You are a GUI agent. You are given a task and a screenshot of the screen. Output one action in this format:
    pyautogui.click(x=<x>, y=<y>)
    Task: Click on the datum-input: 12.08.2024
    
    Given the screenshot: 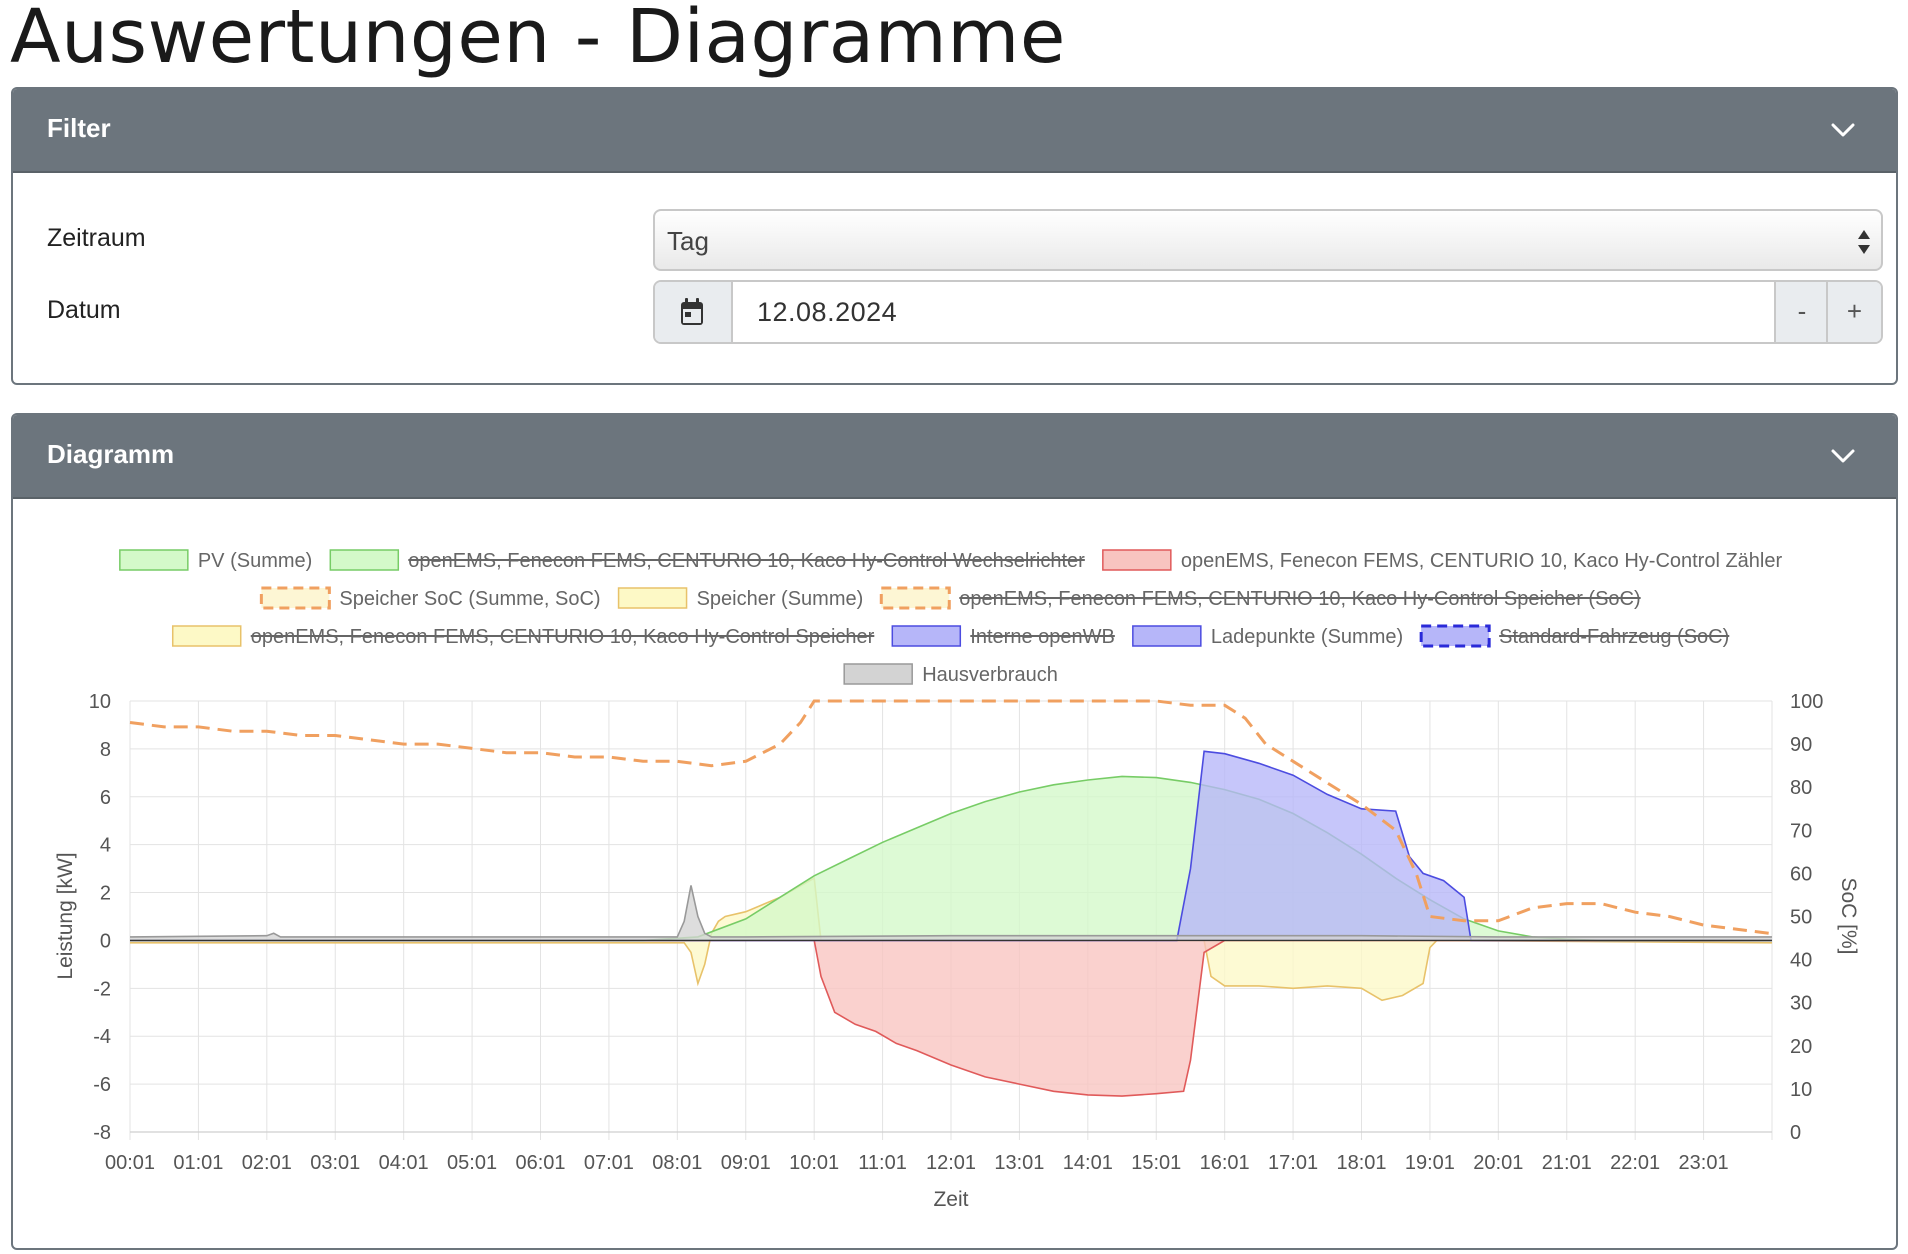 What is the action you would take?
    pyautogui.click(x=827, y=312)
    